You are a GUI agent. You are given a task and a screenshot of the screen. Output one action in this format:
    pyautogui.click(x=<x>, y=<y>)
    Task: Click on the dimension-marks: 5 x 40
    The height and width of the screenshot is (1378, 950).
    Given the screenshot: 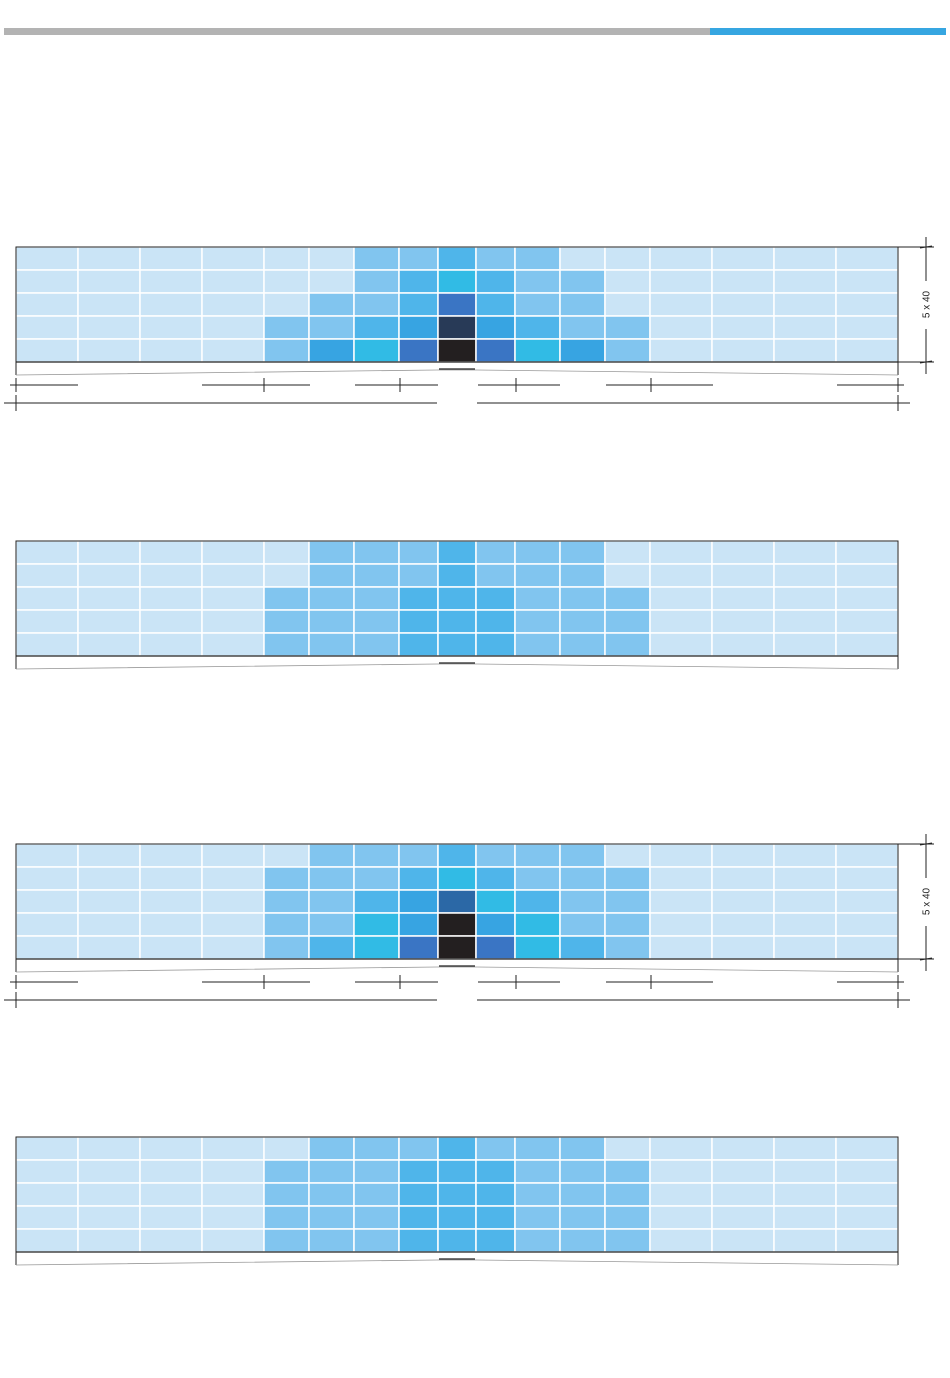 What is the action you would take?
    pyautogui.click(x=469, y=921)
    